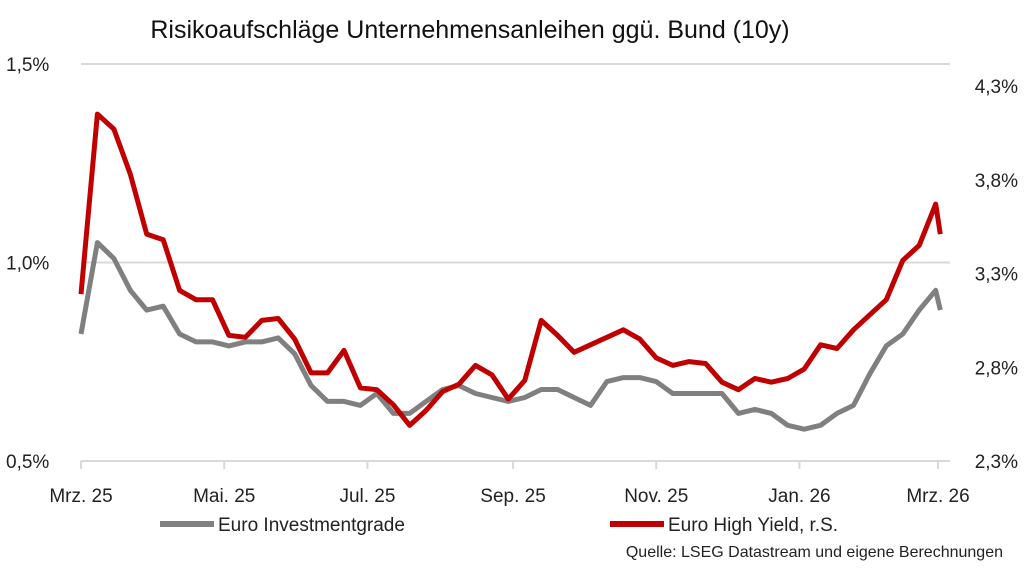 This screenshot has width=1024, height=568. Describe the element at coordinates (27, 462) in the screenshot. I see `y-left-tick-label: 0,5%` at that location.